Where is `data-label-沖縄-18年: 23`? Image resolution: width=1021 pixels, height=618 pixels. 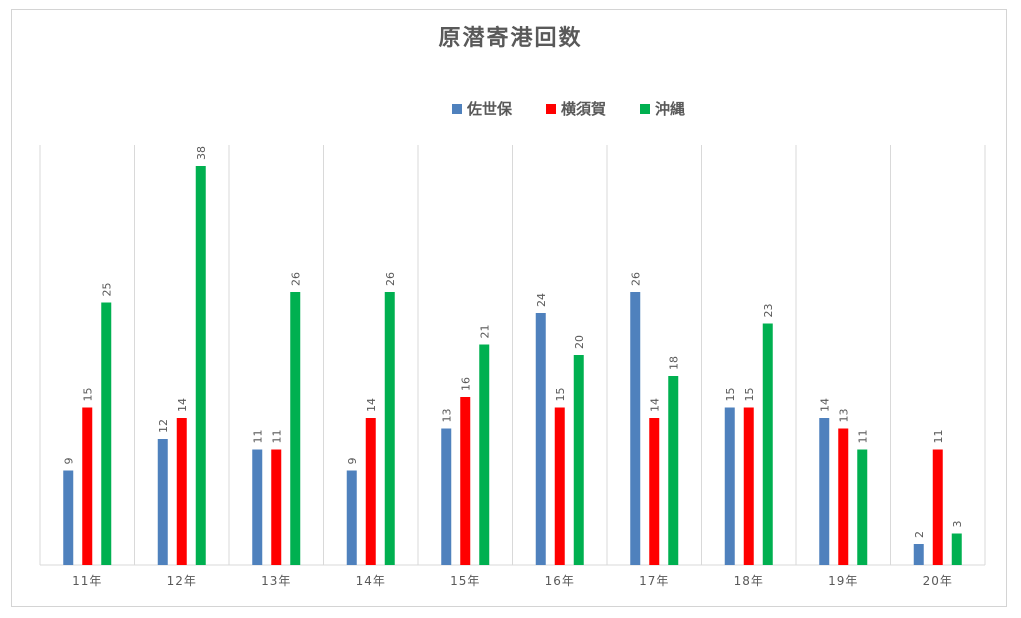
data-label-沖縄-18年: 23 is located at coordinates (768, 311).